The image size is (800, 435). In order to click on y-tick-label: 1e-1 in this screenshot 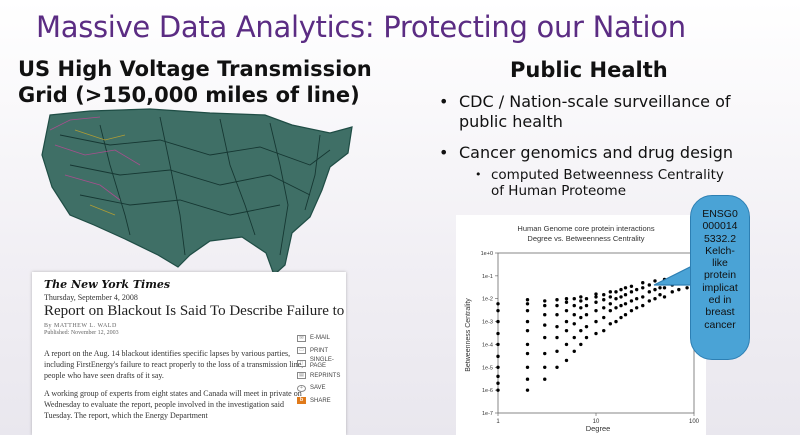, I will do `click(487, 277)`.